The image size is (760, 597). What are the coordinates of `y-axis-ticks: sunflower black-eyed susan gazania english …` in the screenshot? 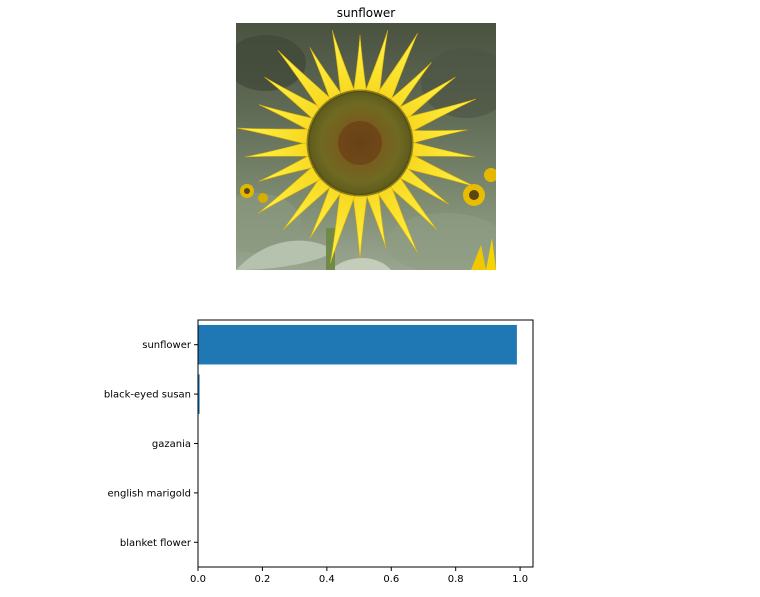 It's located at (151, 444).